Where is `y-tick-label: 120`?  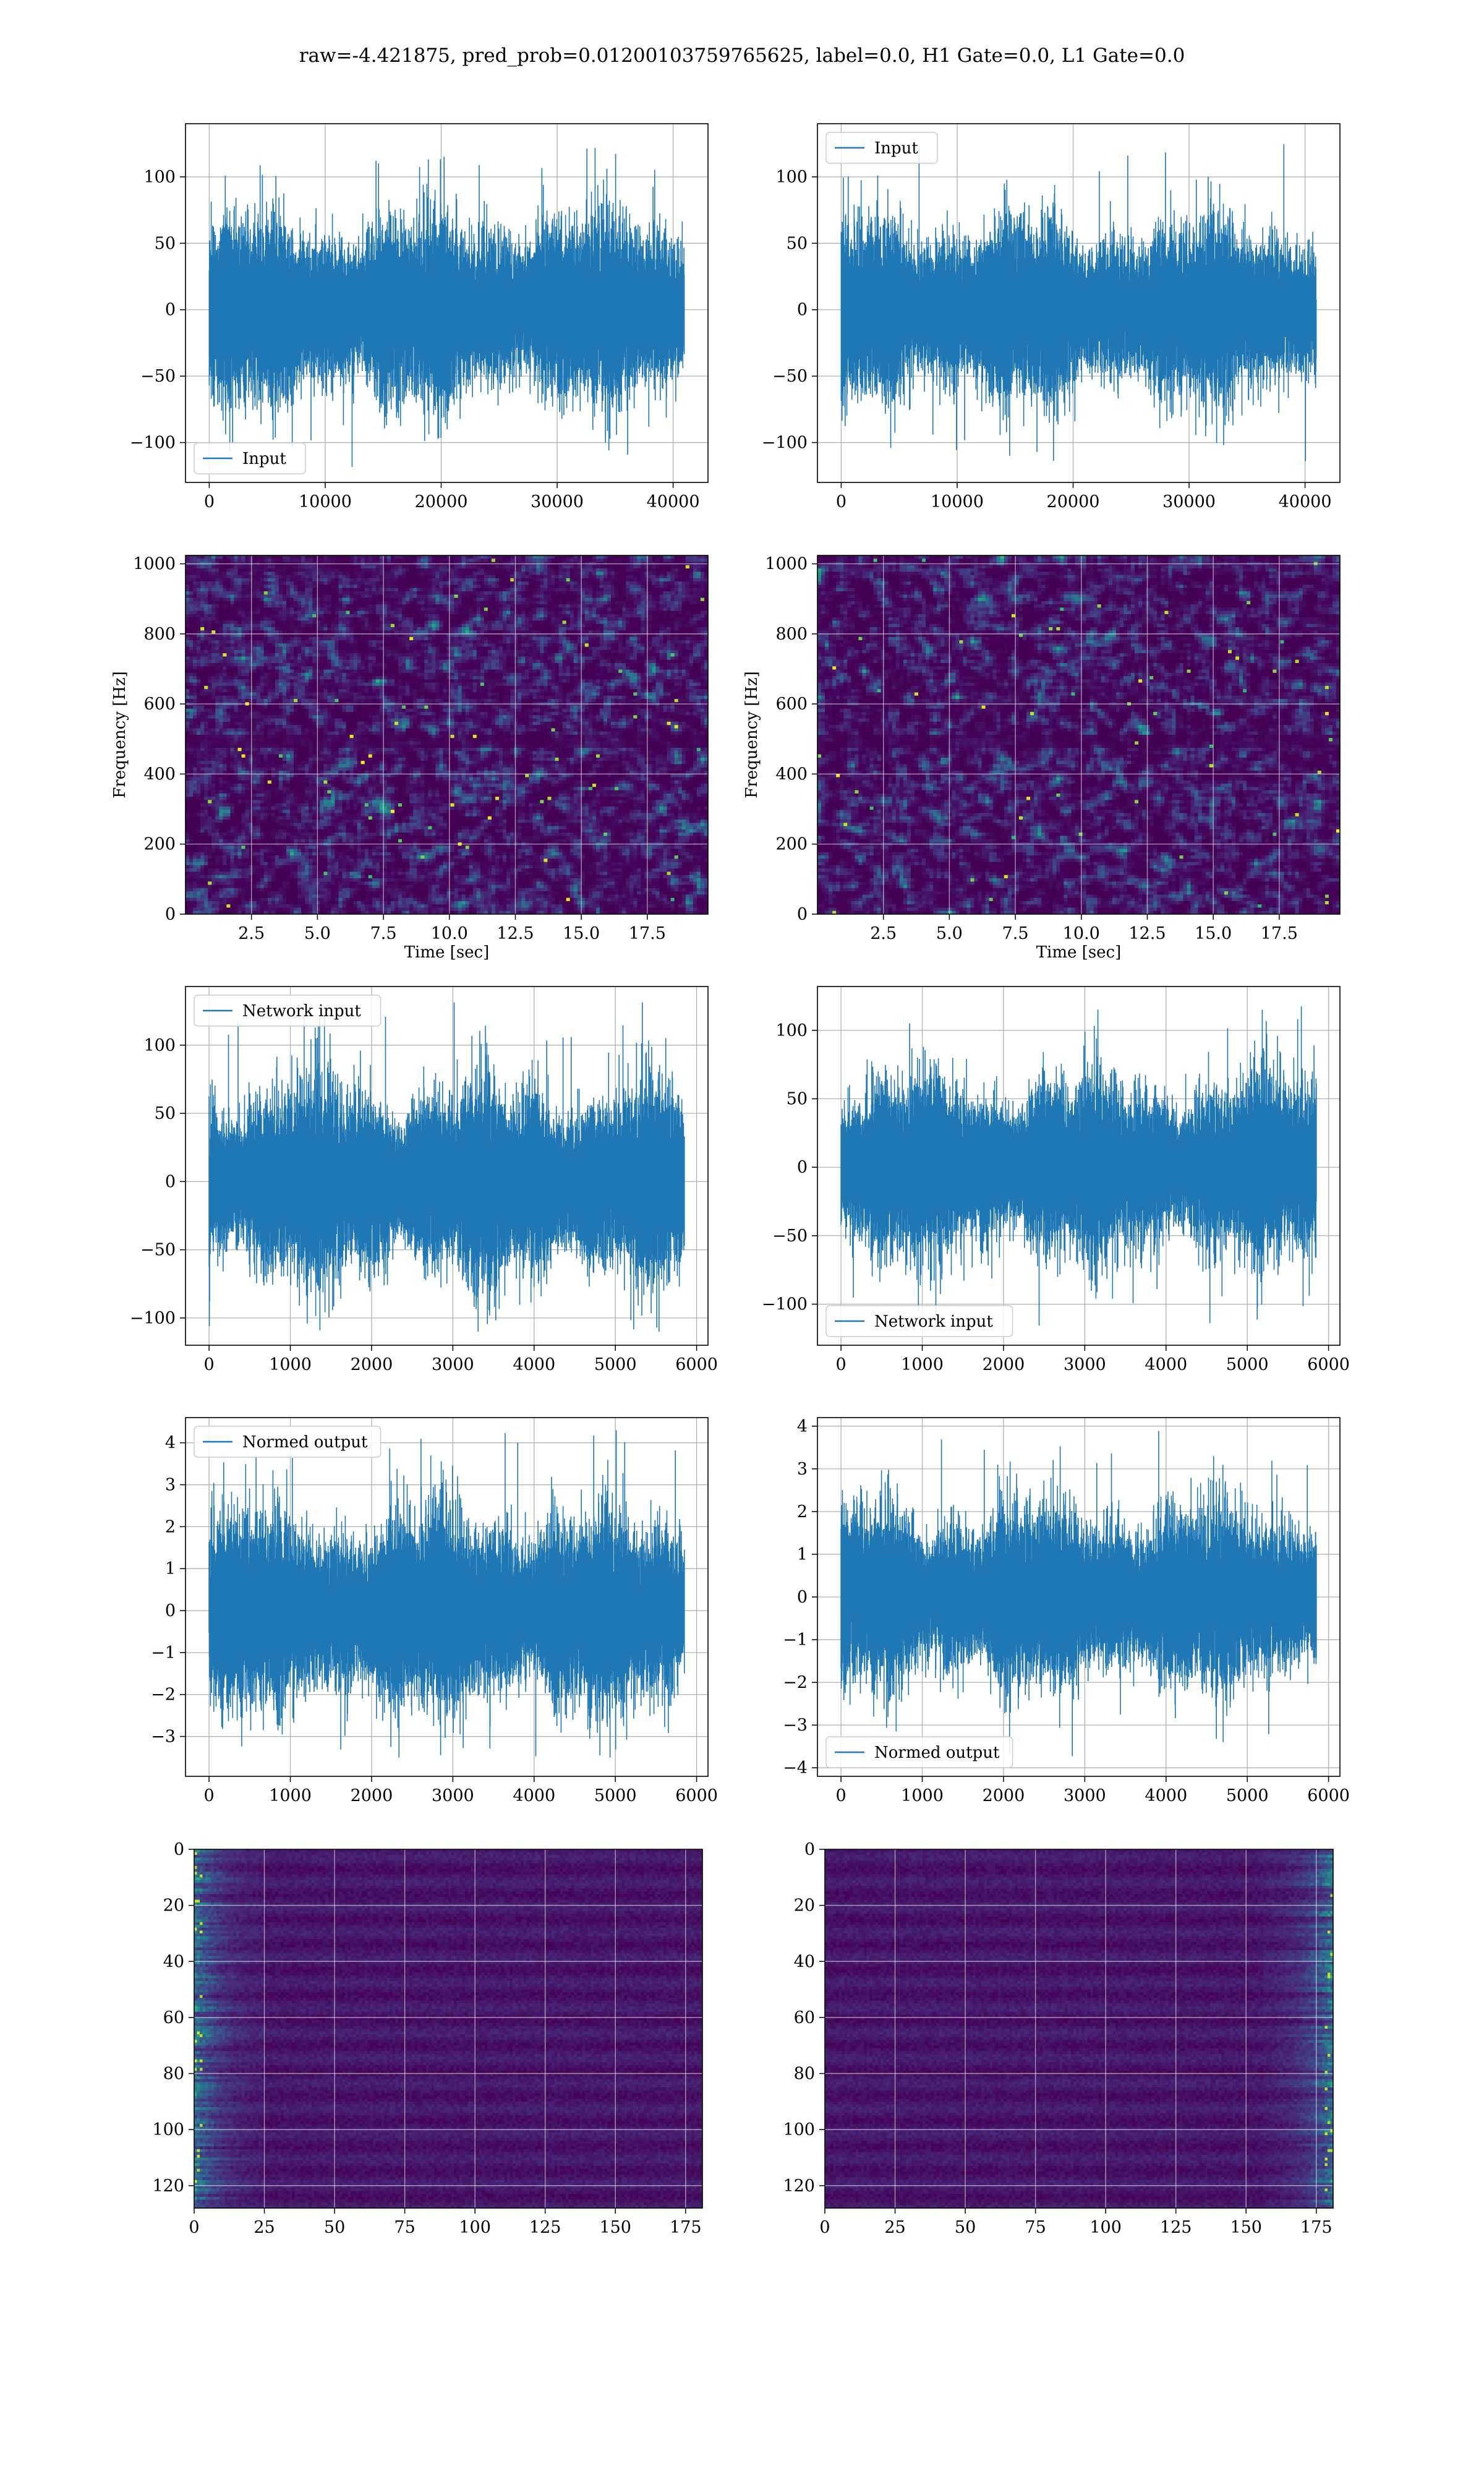
y-tick-label: 120 is located at coordinates (168, 2186).